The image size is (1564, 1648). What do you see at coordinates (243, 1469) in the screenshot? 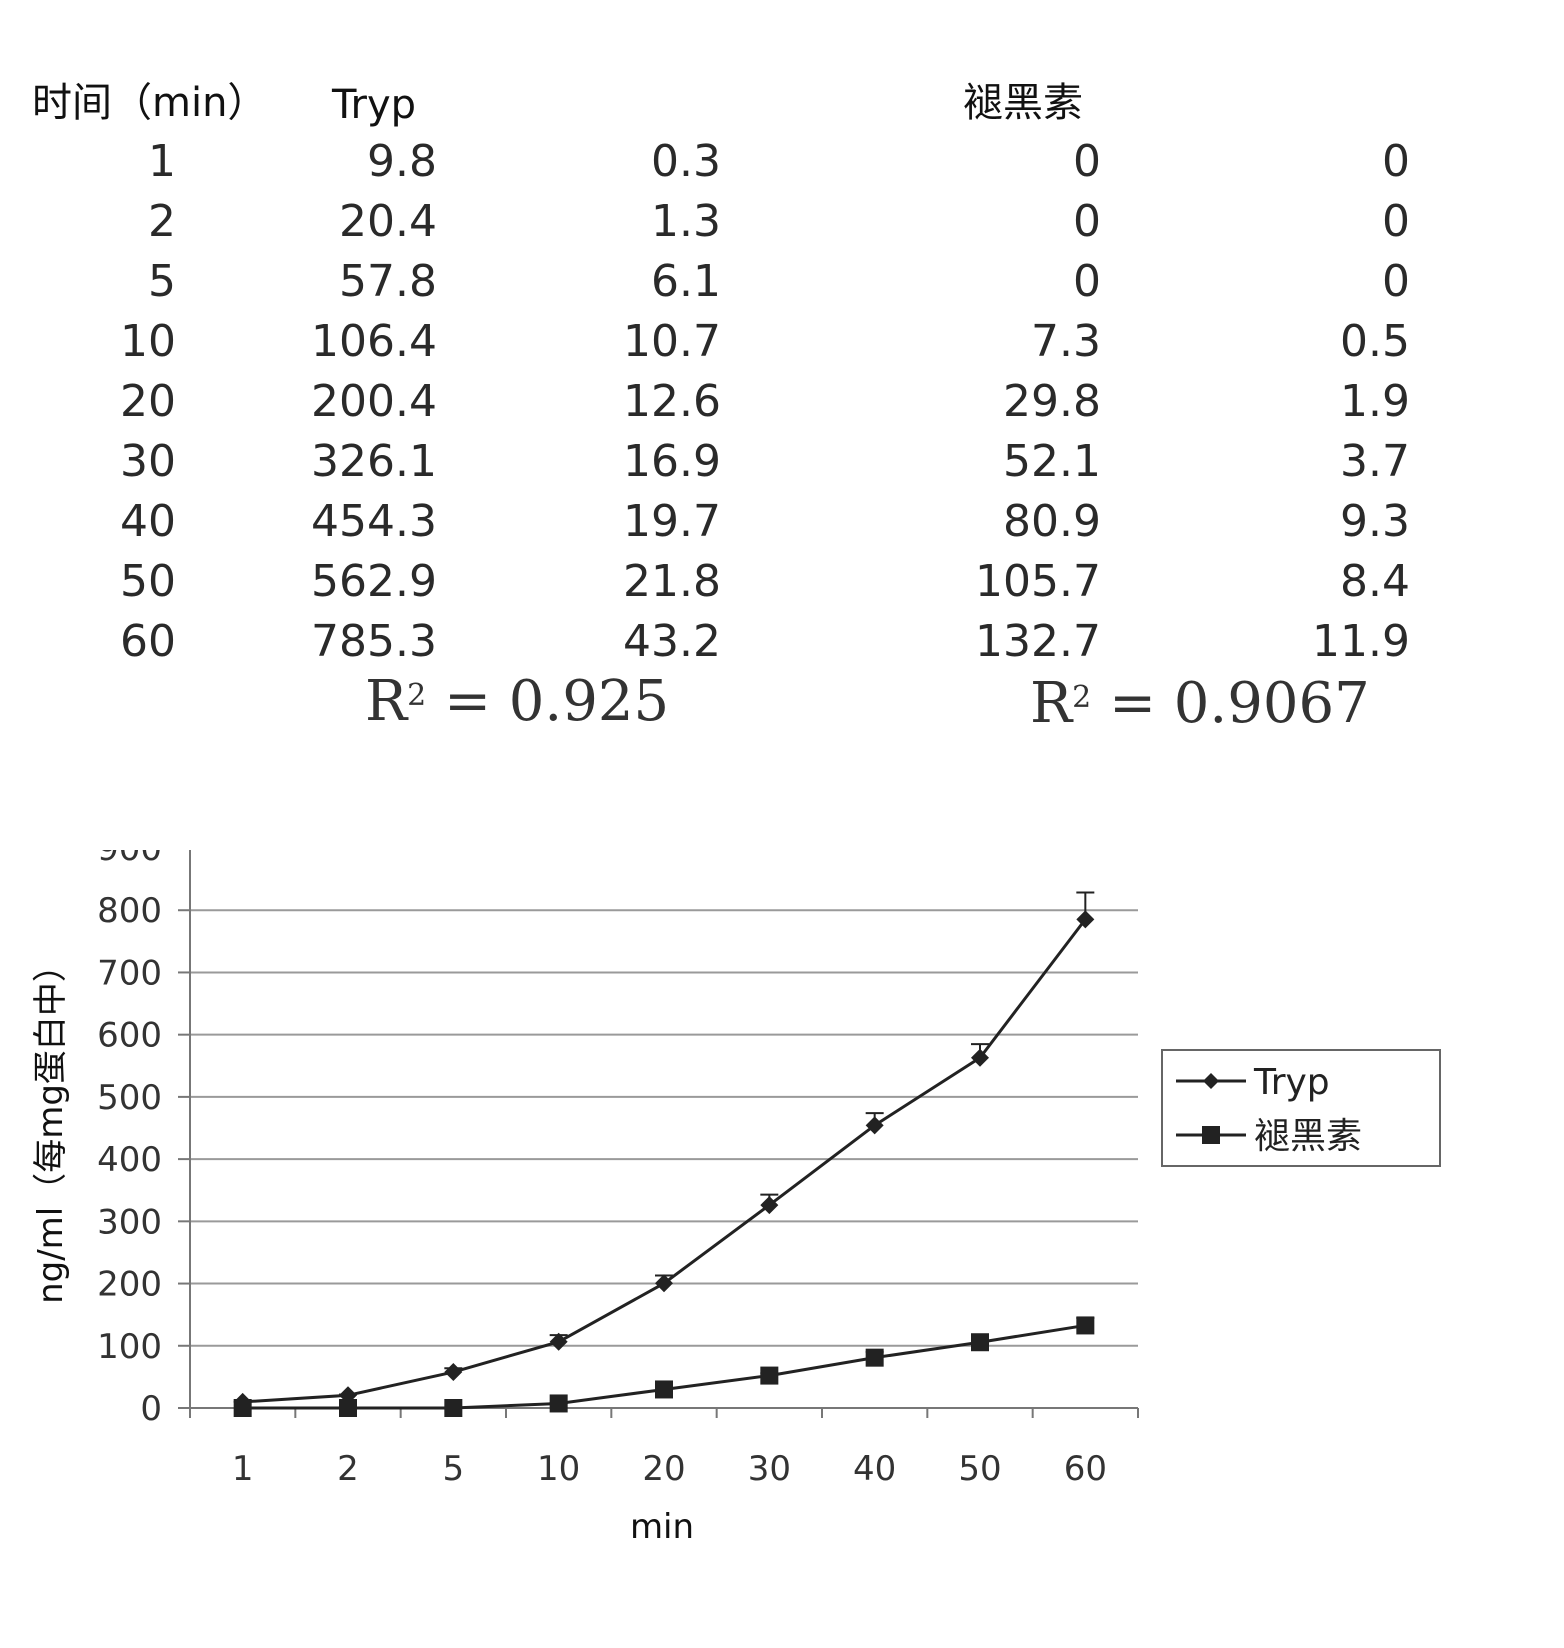
I see `x-tick-label: 1` at bounding box center [243, 1469].